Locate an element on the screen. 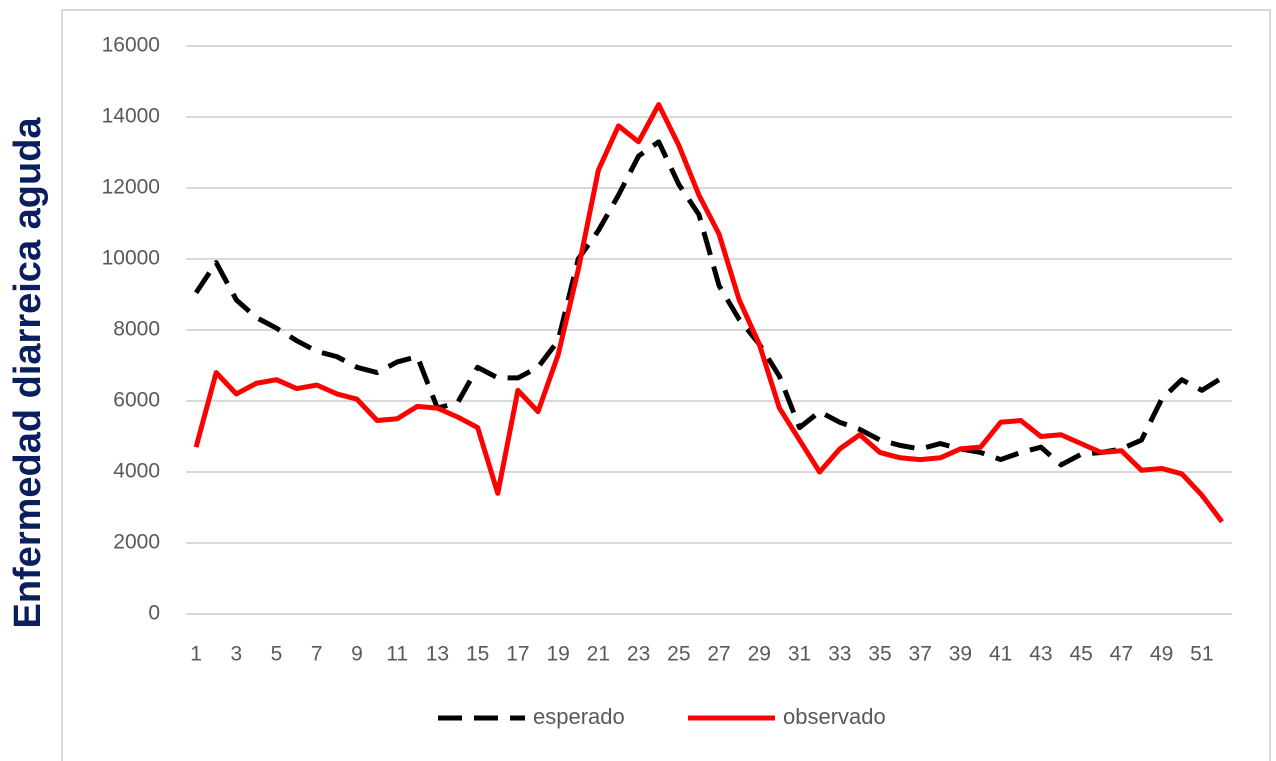 Image resolution: width=1276 pixels, height=761 pixels. x-tick-label: 19 is located at coordinates (557, 654).